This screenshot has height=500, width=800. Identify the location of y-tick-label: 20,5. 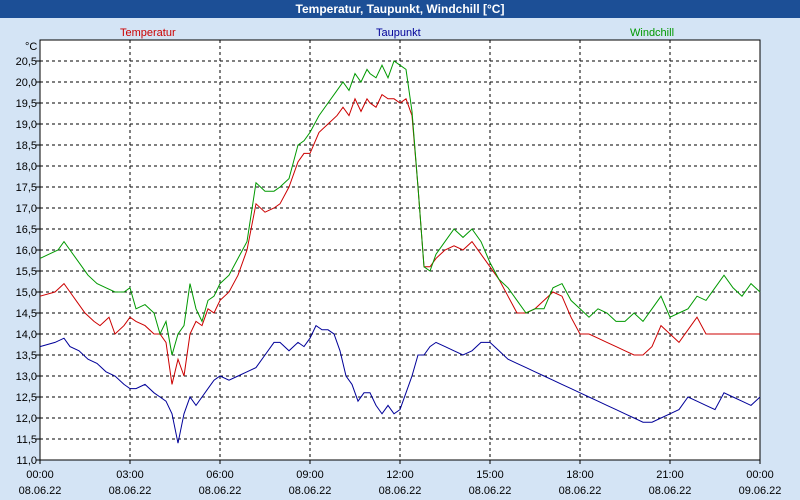
(26, 62).